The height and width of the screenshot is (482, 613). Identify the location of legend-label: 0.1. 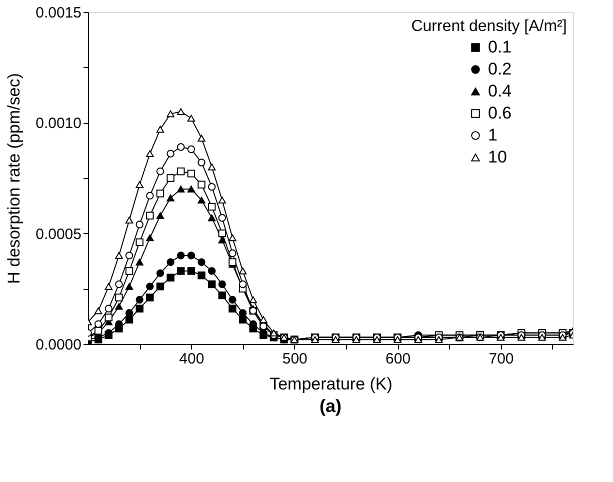
(500, 47).